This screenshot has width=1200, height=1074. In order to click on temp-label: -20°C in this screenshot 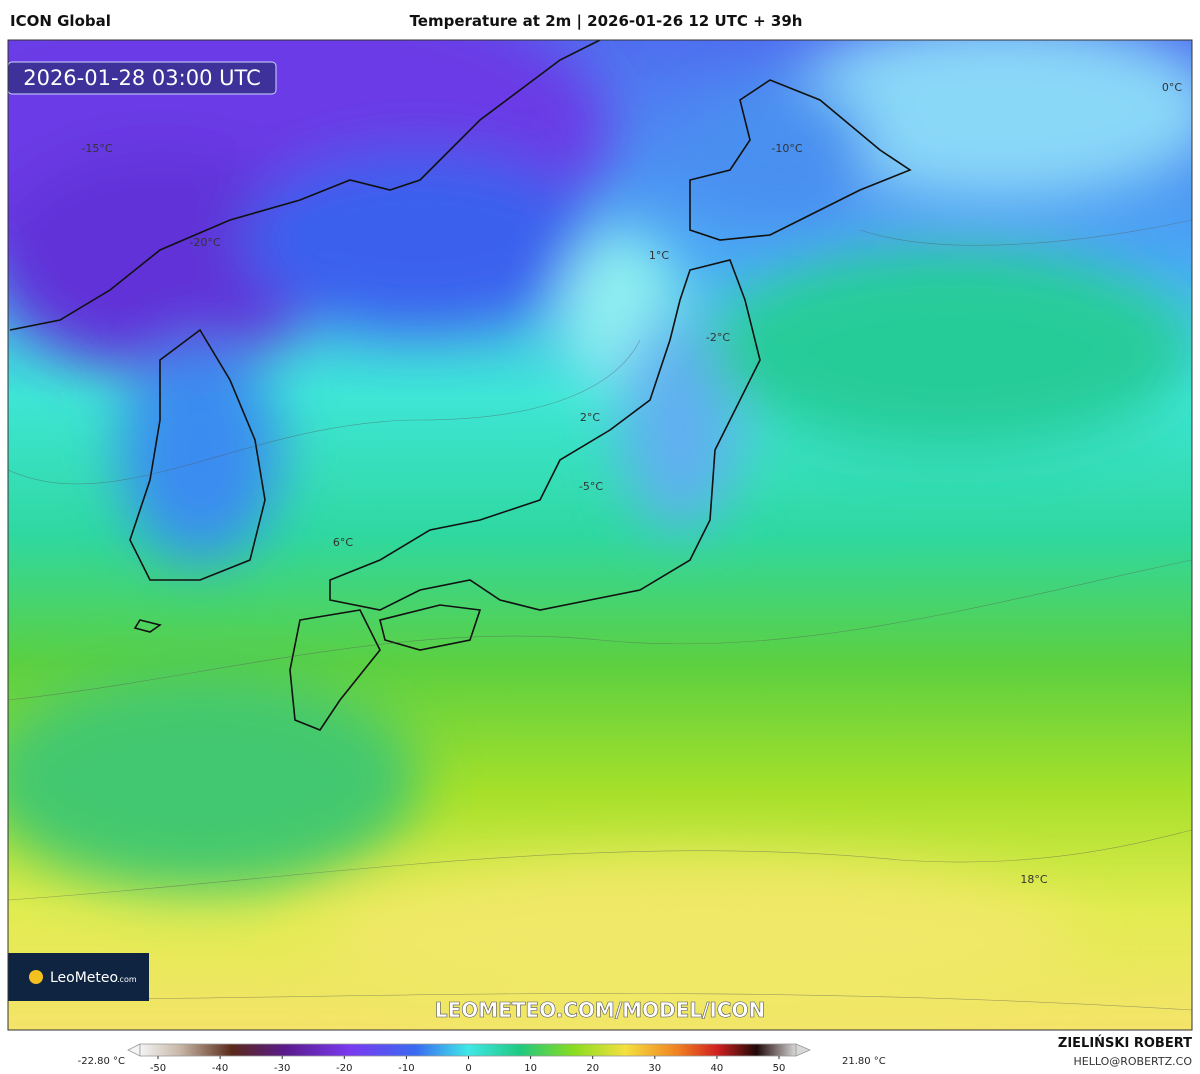, I will do `click(204, 242)`.